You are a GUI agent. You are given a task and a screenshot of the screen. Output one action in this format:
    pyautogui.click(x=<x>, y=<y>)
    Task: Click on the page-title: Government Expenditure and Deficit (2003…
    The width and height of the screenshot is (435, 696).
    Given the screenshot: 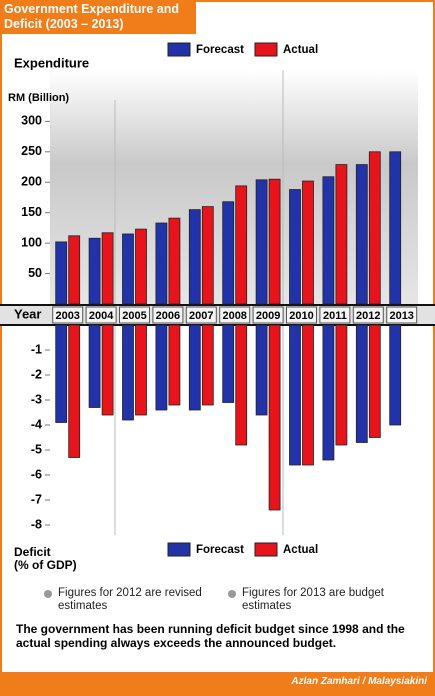 What is the action you would take?
    pyautogui.click(x=92, y=16)
    